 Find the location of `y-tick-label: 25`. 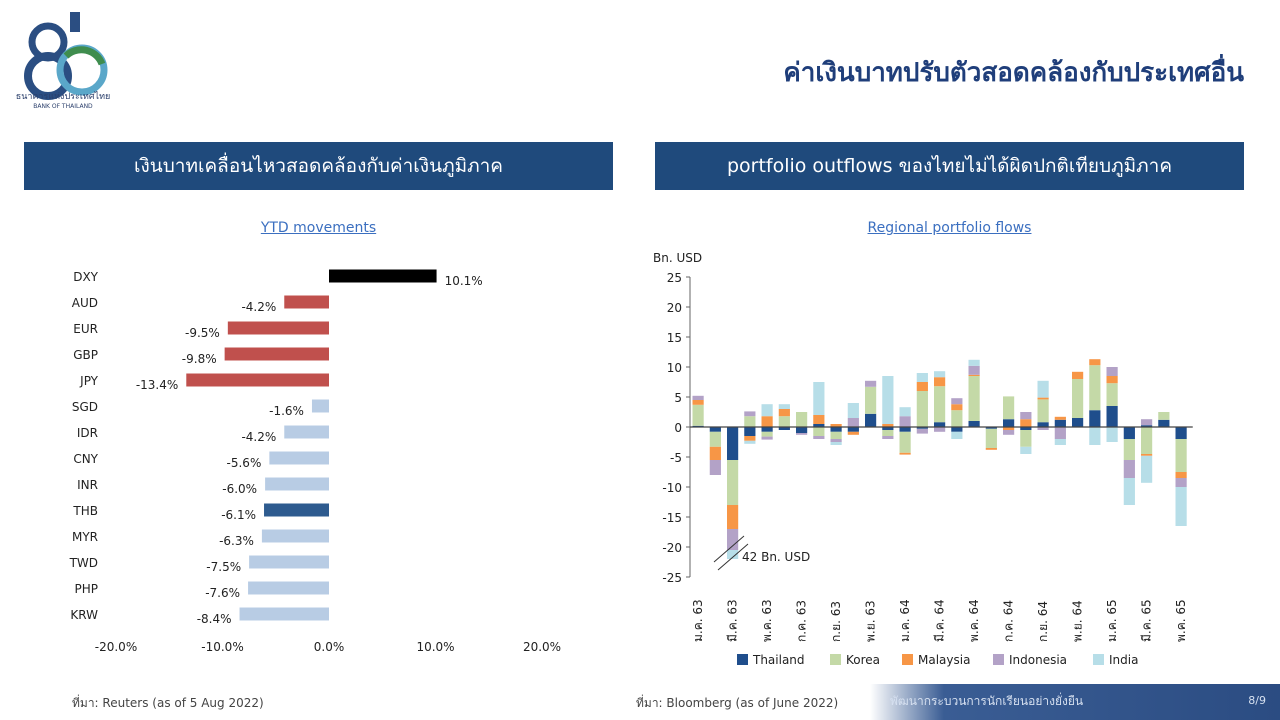

y-tick-label: 25 is located at coordinates (674, 278).